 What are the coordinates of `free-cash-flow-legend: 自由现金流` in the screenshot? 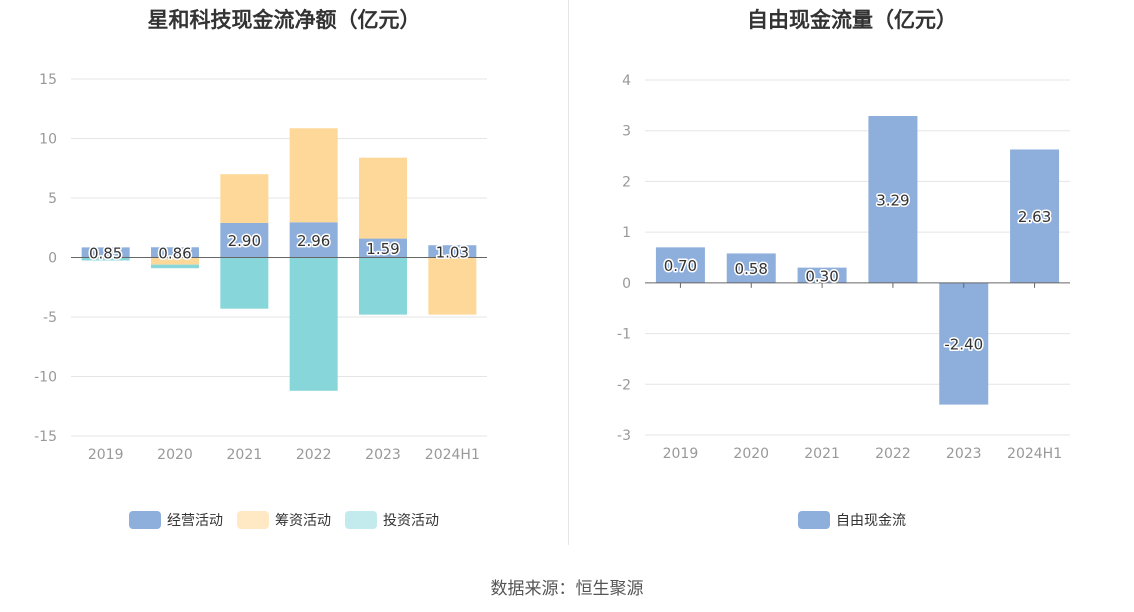 It's located at (852, 520).